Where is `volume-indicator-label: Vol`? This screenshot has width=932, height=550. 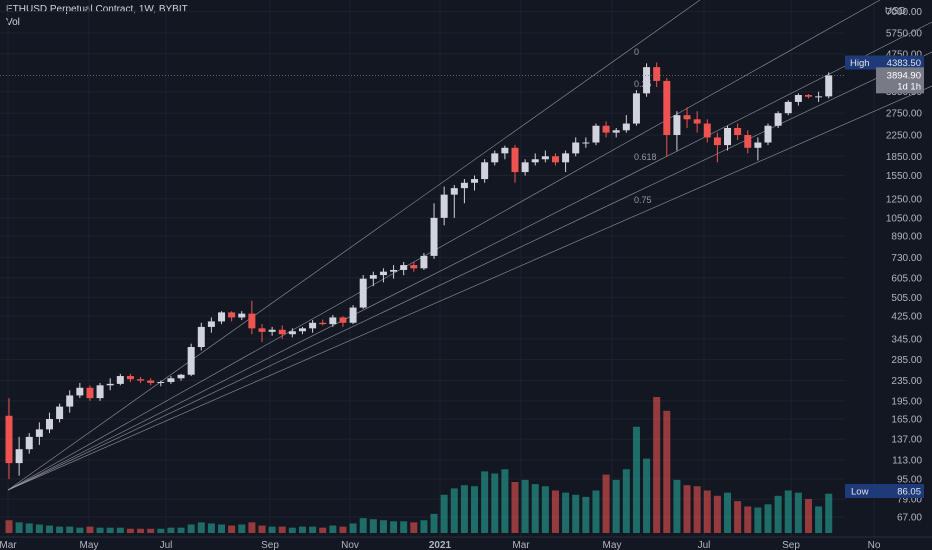
volume-indicator-label: Vol is located at coordinates (13, 22).